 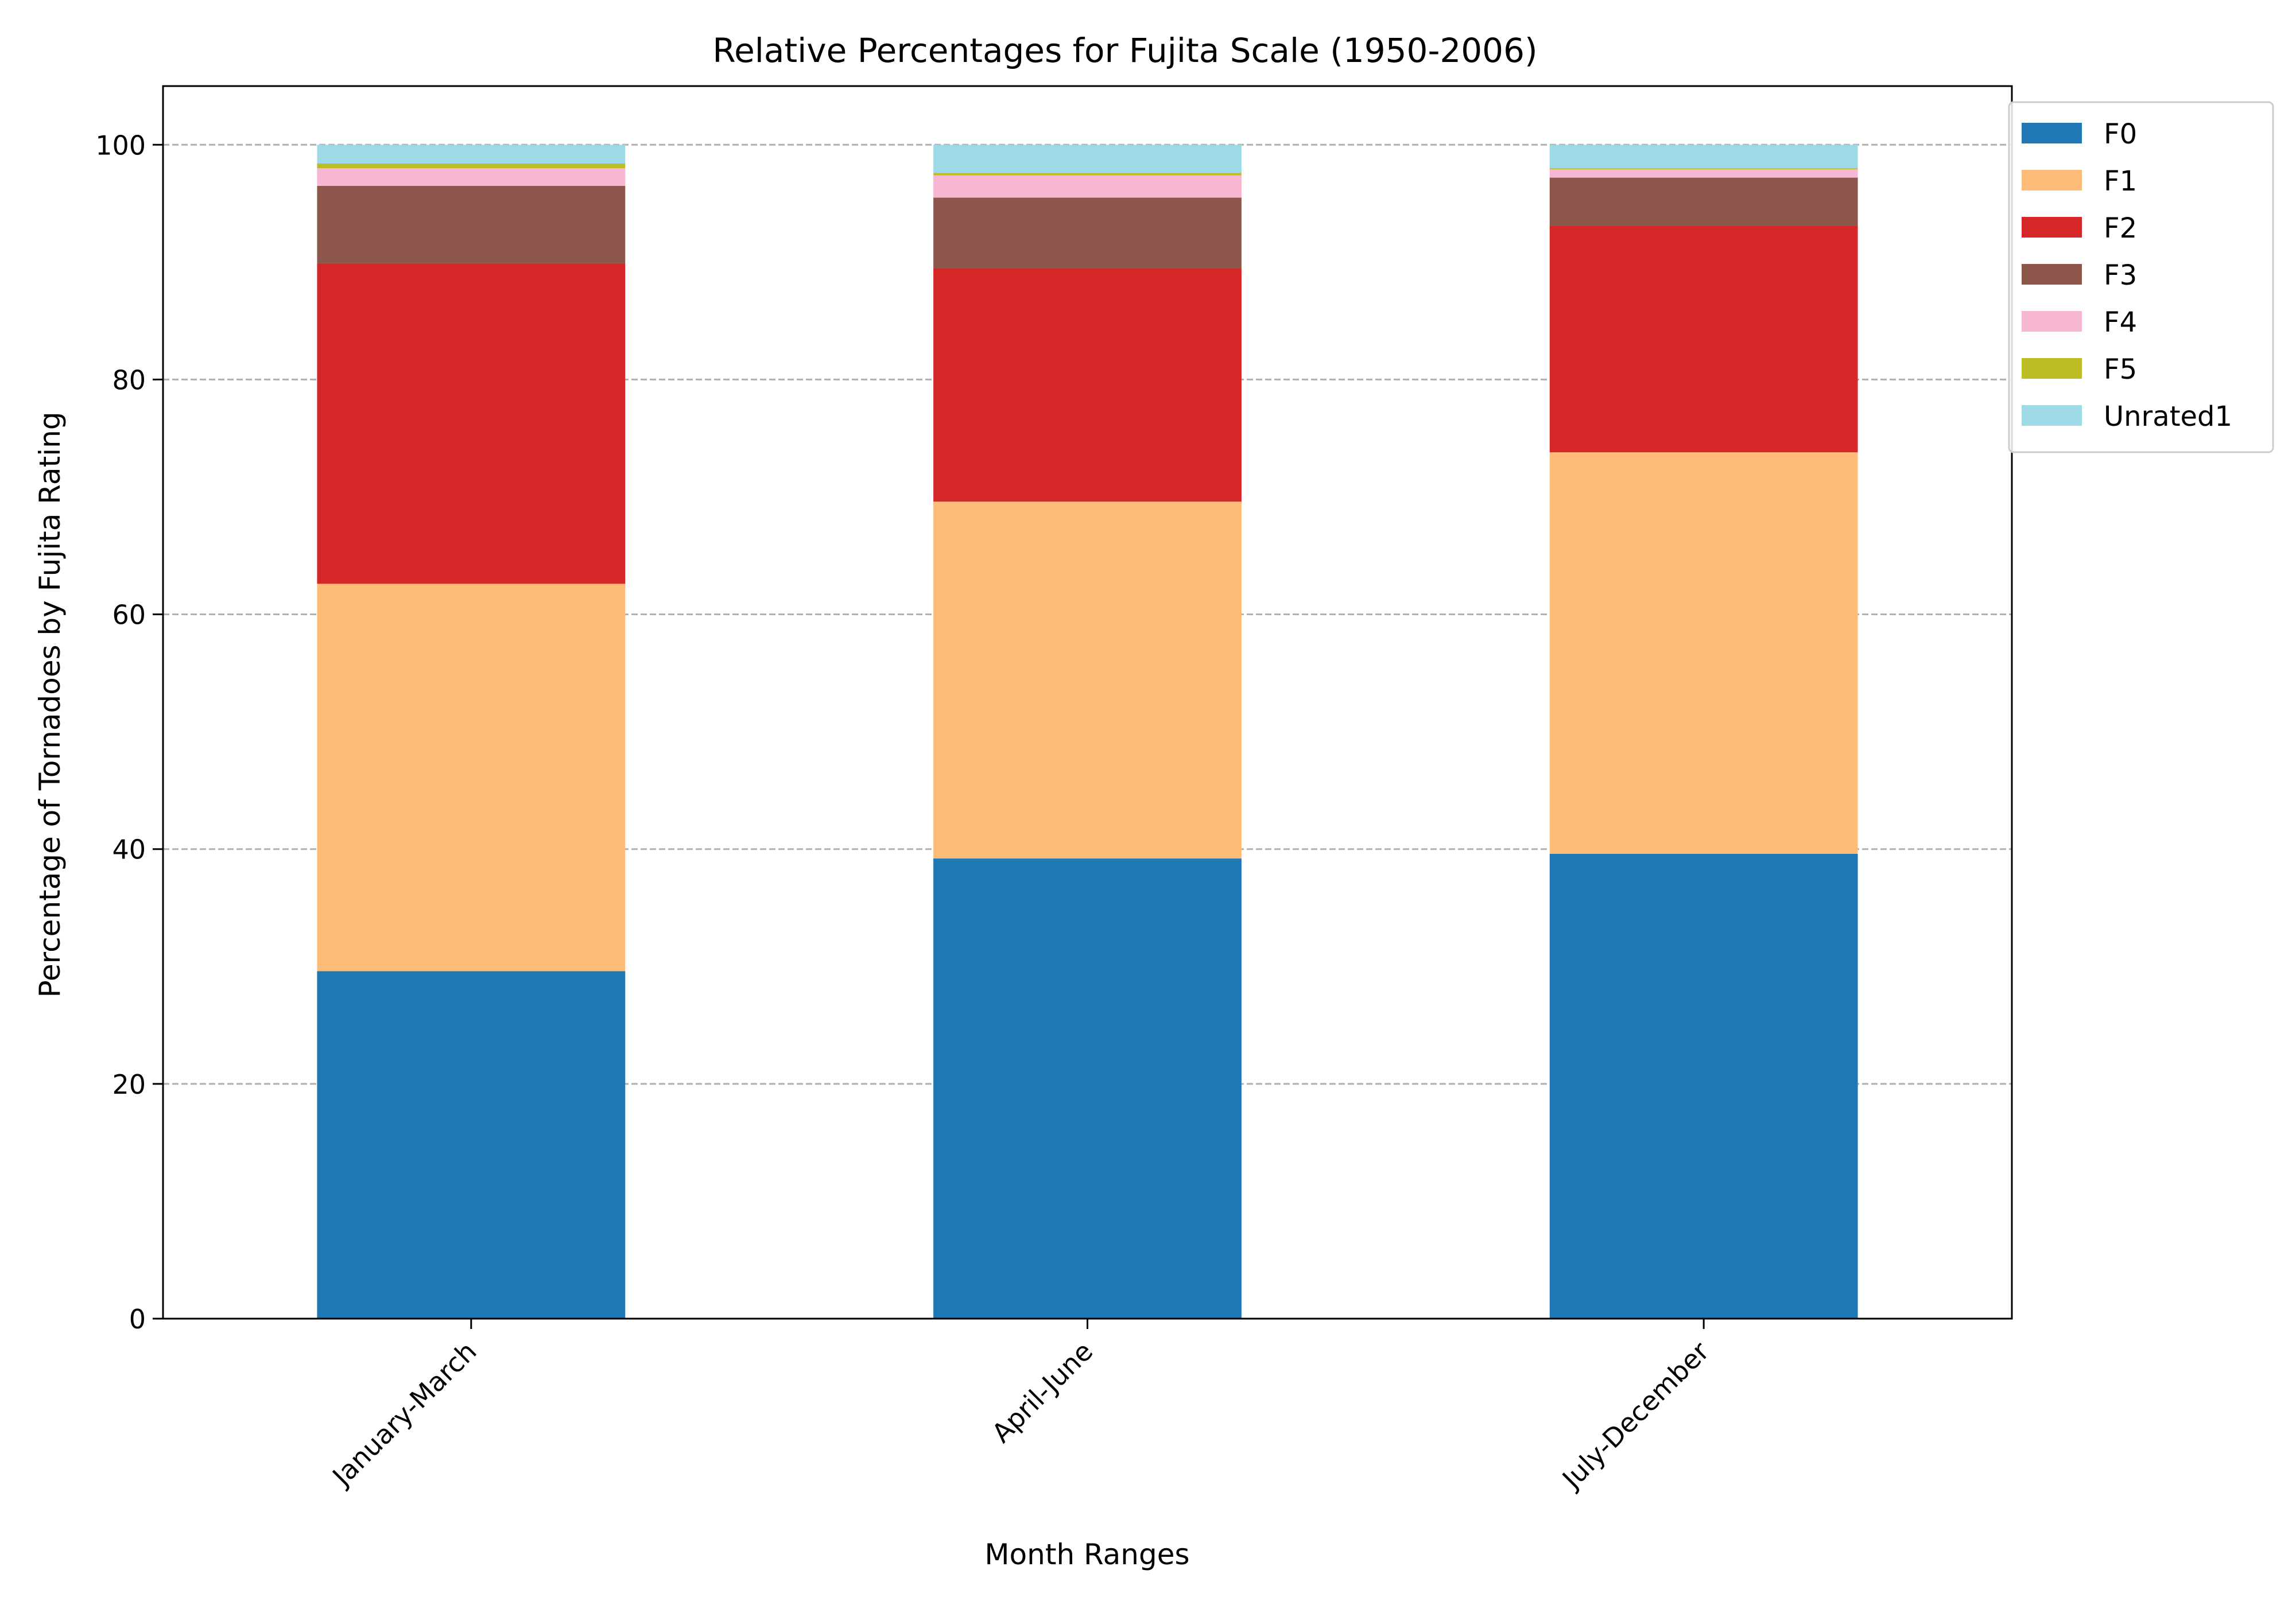 What do you see at coordinates (137, 1319) in the screenshot?
I see `y-tick-label: 0` at bounding box center [137, 1319].